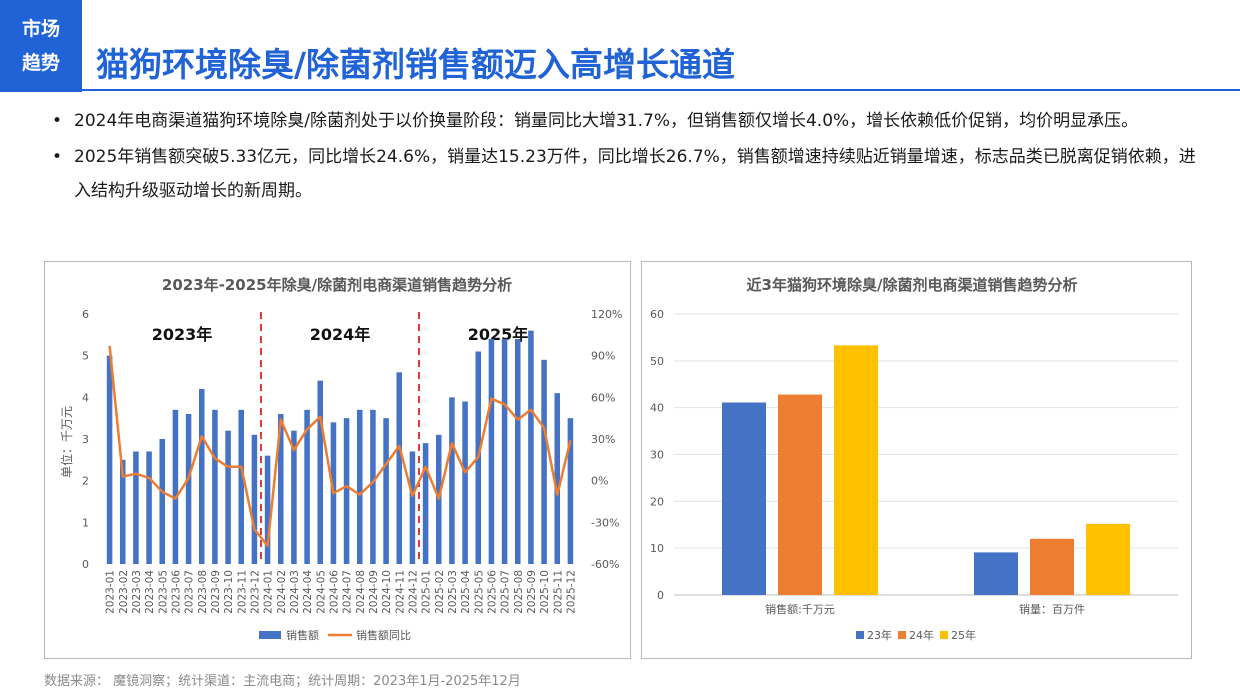 The width and height of the screenshot is (1240, 697). Describe the element at coordinates (295, 592) in the screenshot. I see `x-tick-label: 2024-03` at that location.